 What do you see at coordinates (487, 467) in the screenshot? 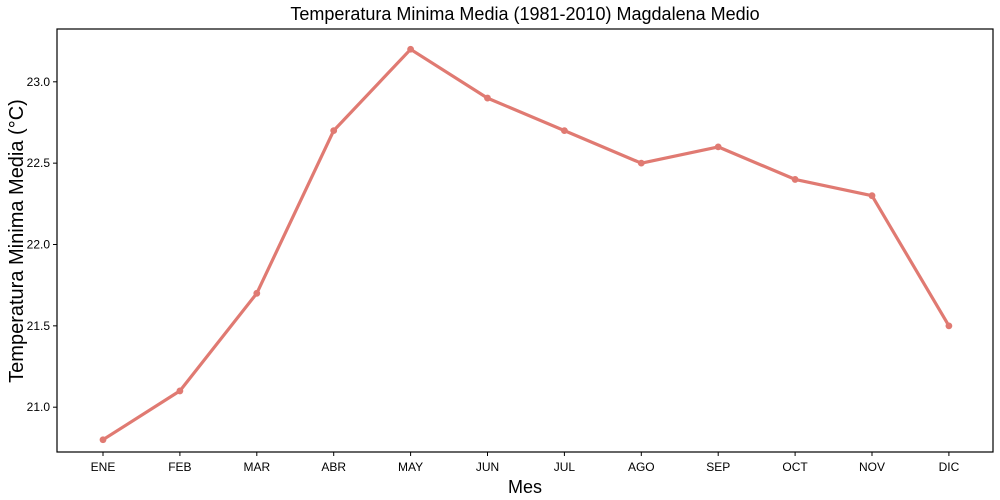
I see `x-tick-label: JUN` at bounding box center [487, 467].